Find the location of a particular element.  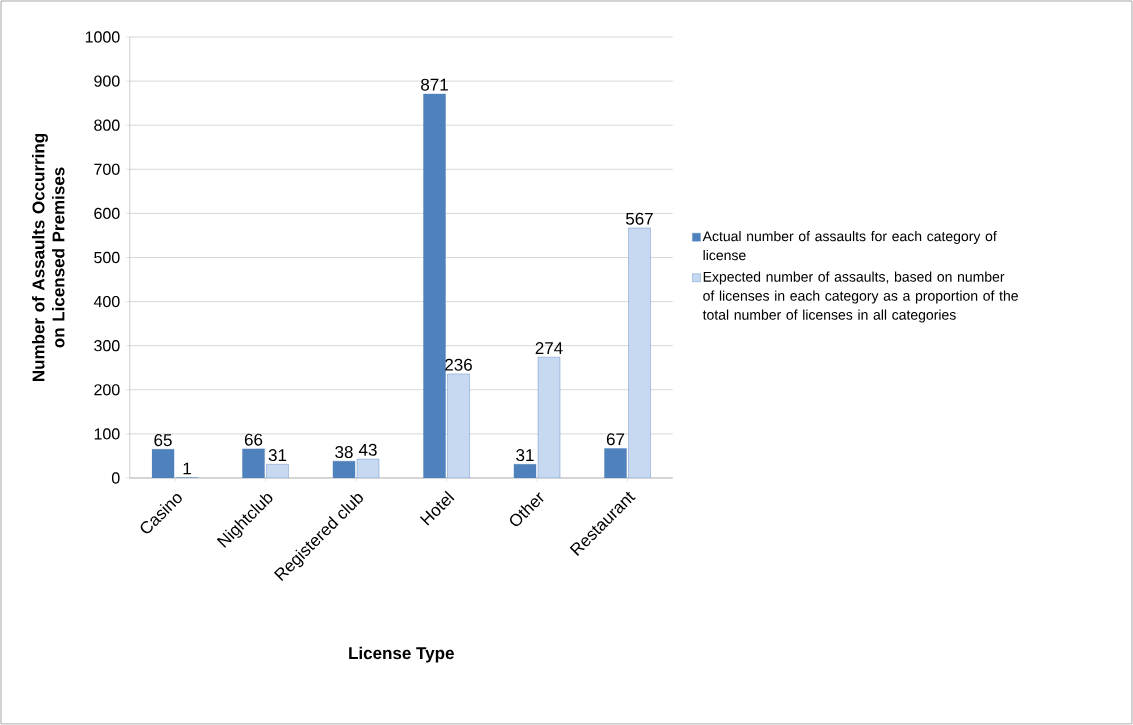

data-label: 567 is located at coordinates (639, 218).